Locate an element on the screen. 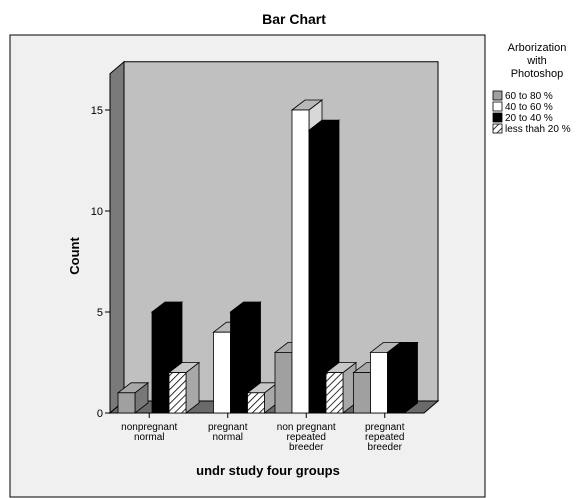  y-tick-label: 15 is located at coordinates (97, 111).